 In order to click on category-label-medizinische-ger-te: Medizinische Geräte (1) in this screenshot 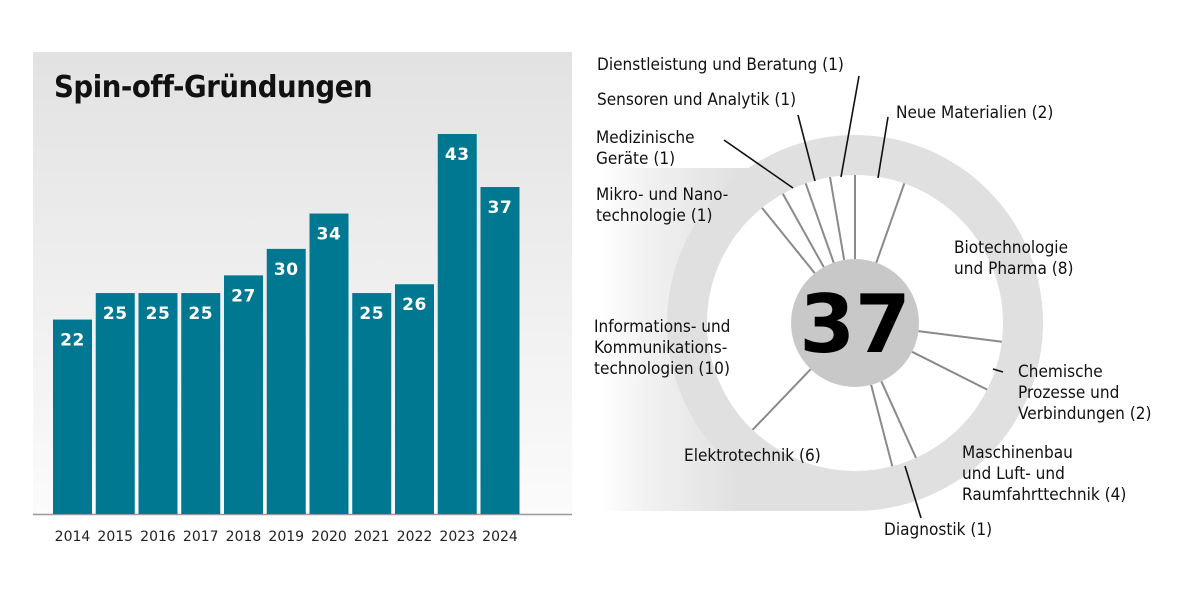, I will do `click(645, 148)`.